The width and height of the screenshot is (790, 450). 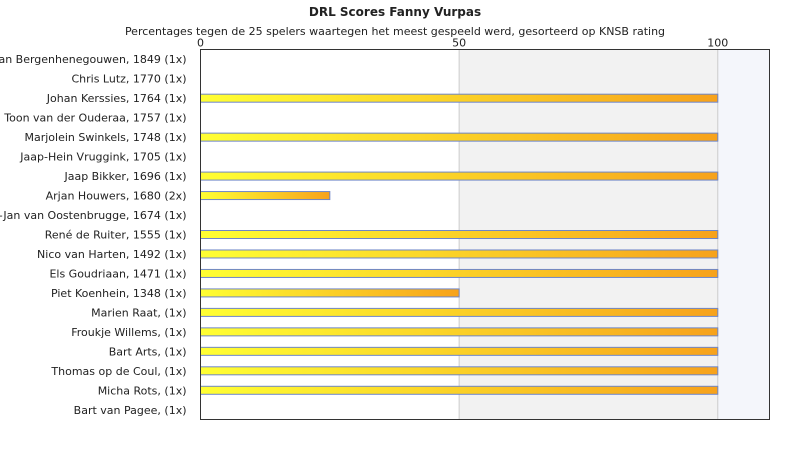 I want to click on category-label: Micha Rots, (1x), so click(x=142, y=390).